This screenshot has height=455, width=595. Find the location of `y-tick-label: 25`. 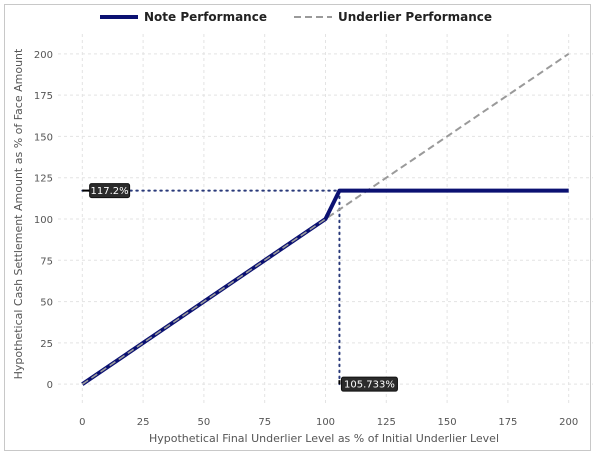

y-tick-label: 25 is located at coordinates (46, 344).